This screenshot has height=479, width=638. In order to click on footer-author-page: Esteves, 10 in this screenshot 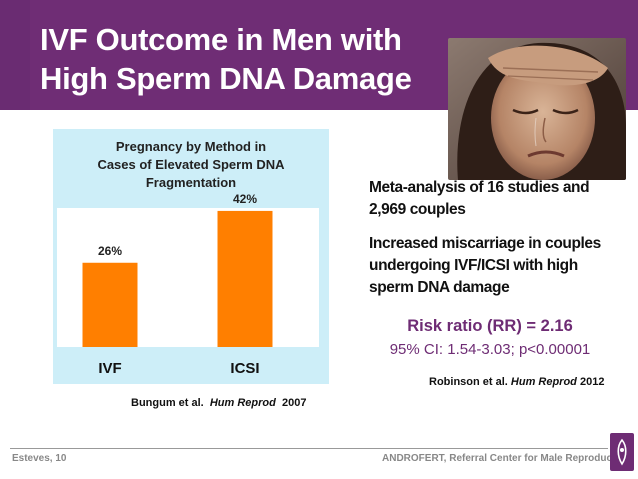, I will do `click(39, 458)`.